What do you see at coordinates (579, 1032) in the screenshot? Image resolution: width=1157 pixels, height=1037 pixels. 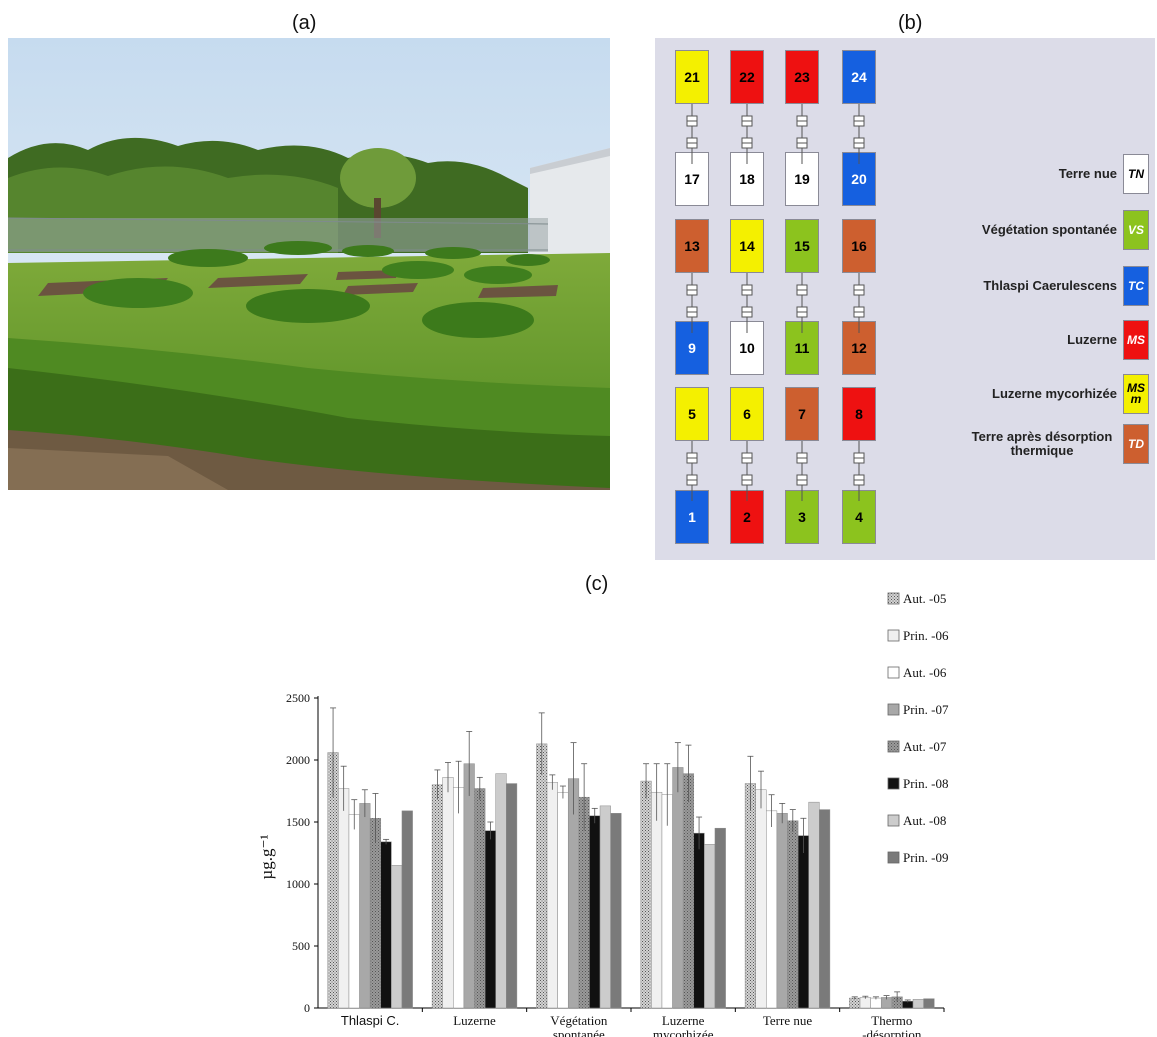 I see `x-tick-label-2: spontanée` at bounding box center [579, 1032].